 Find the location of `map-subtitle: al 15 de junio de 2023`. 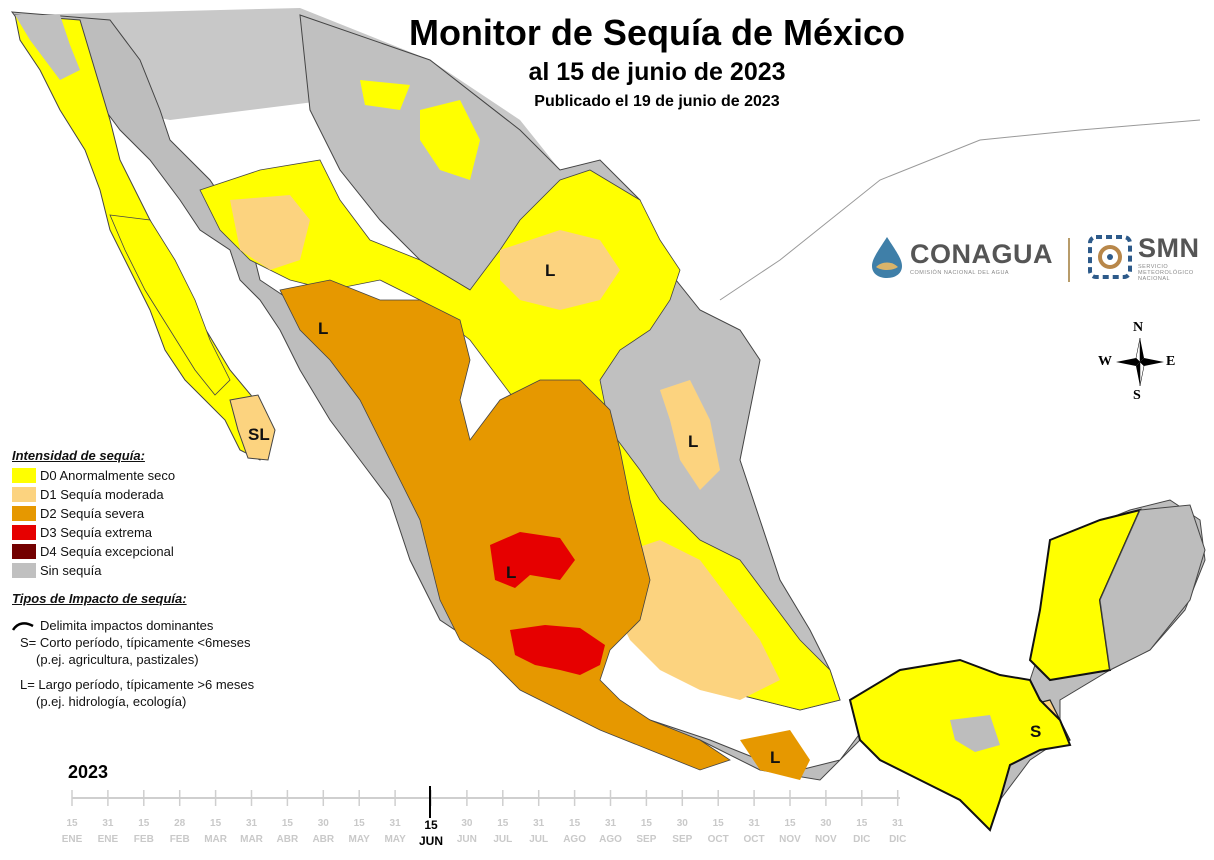

map-subtitle: al 15 de junio de 2023 is located at coordinates (657, 72).